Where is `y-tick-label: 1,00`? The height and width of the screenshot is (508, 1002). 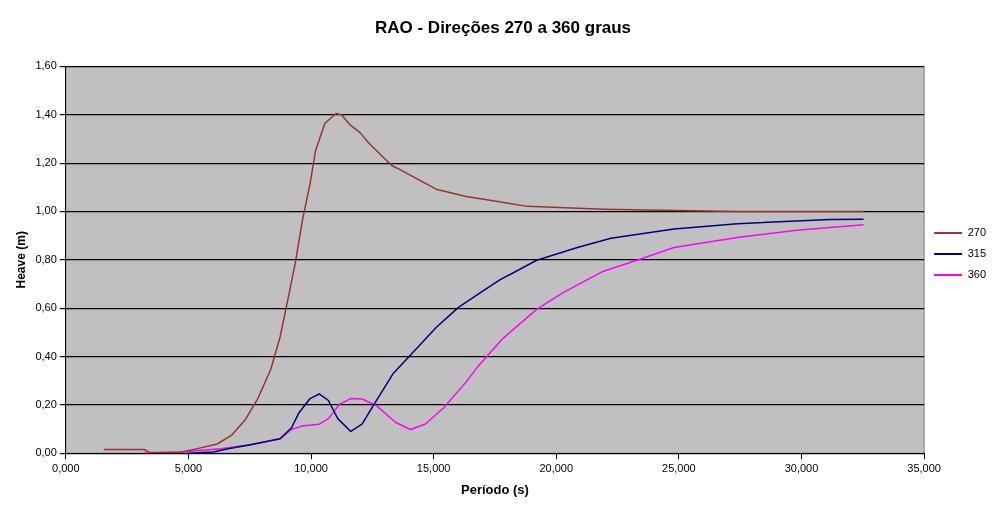 y-tick-label: 1,00 is located at coordinates (46, 210).